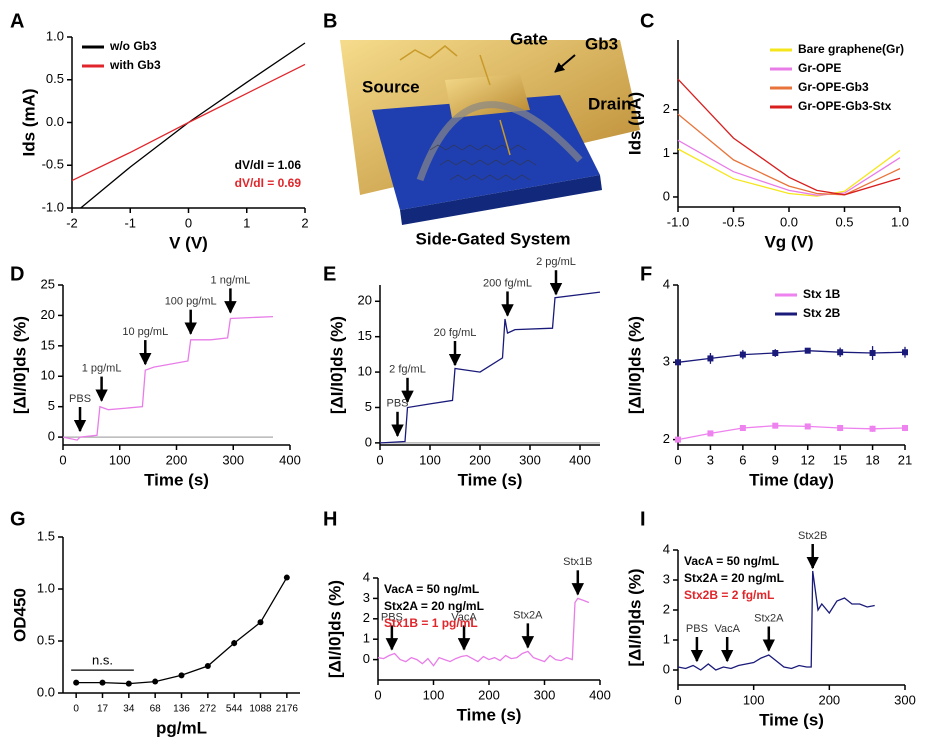  Describe the element at coordinates (46, 639) in the screenshot. I see `y-tick-label: 0.5` at that location.